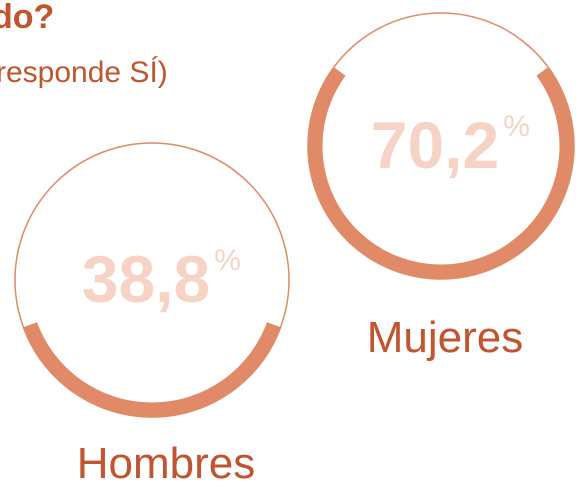 This screenshot has height=487, width=576. What do you see at coordinates (27, 18) in the screenshot?
I see `chart-title: do?` at bounding box center [27, 18].